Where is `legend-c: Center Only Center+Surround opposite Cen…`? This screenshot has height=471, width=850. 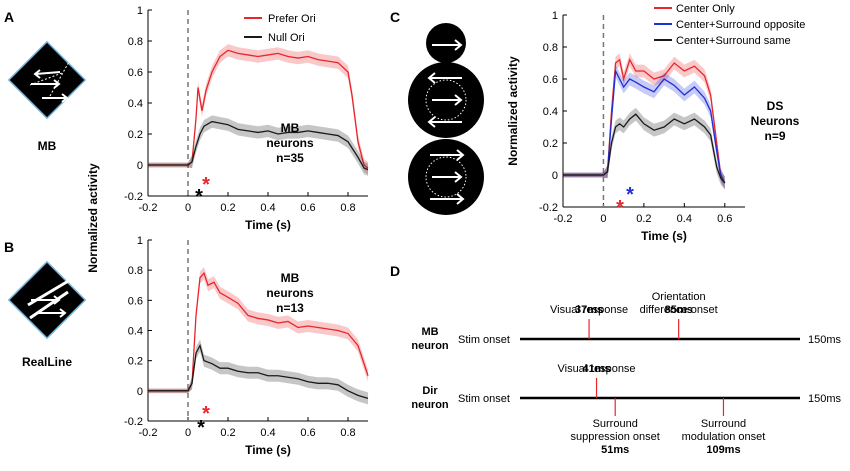 legend-c: Center Only Center+Surround opposite Cen… is located at coordinates (749, 25).